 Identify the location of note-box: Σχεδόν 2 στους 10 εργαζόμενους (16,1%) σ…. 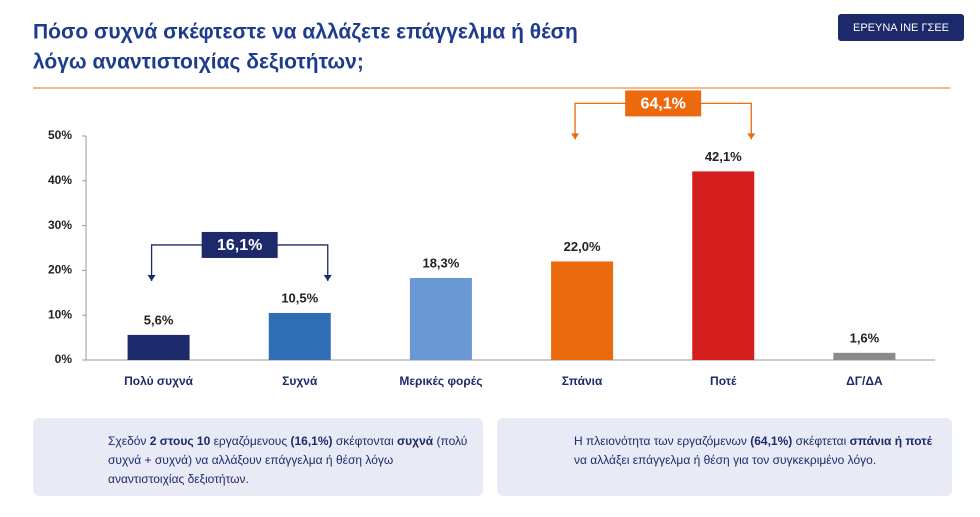
(258, 457).